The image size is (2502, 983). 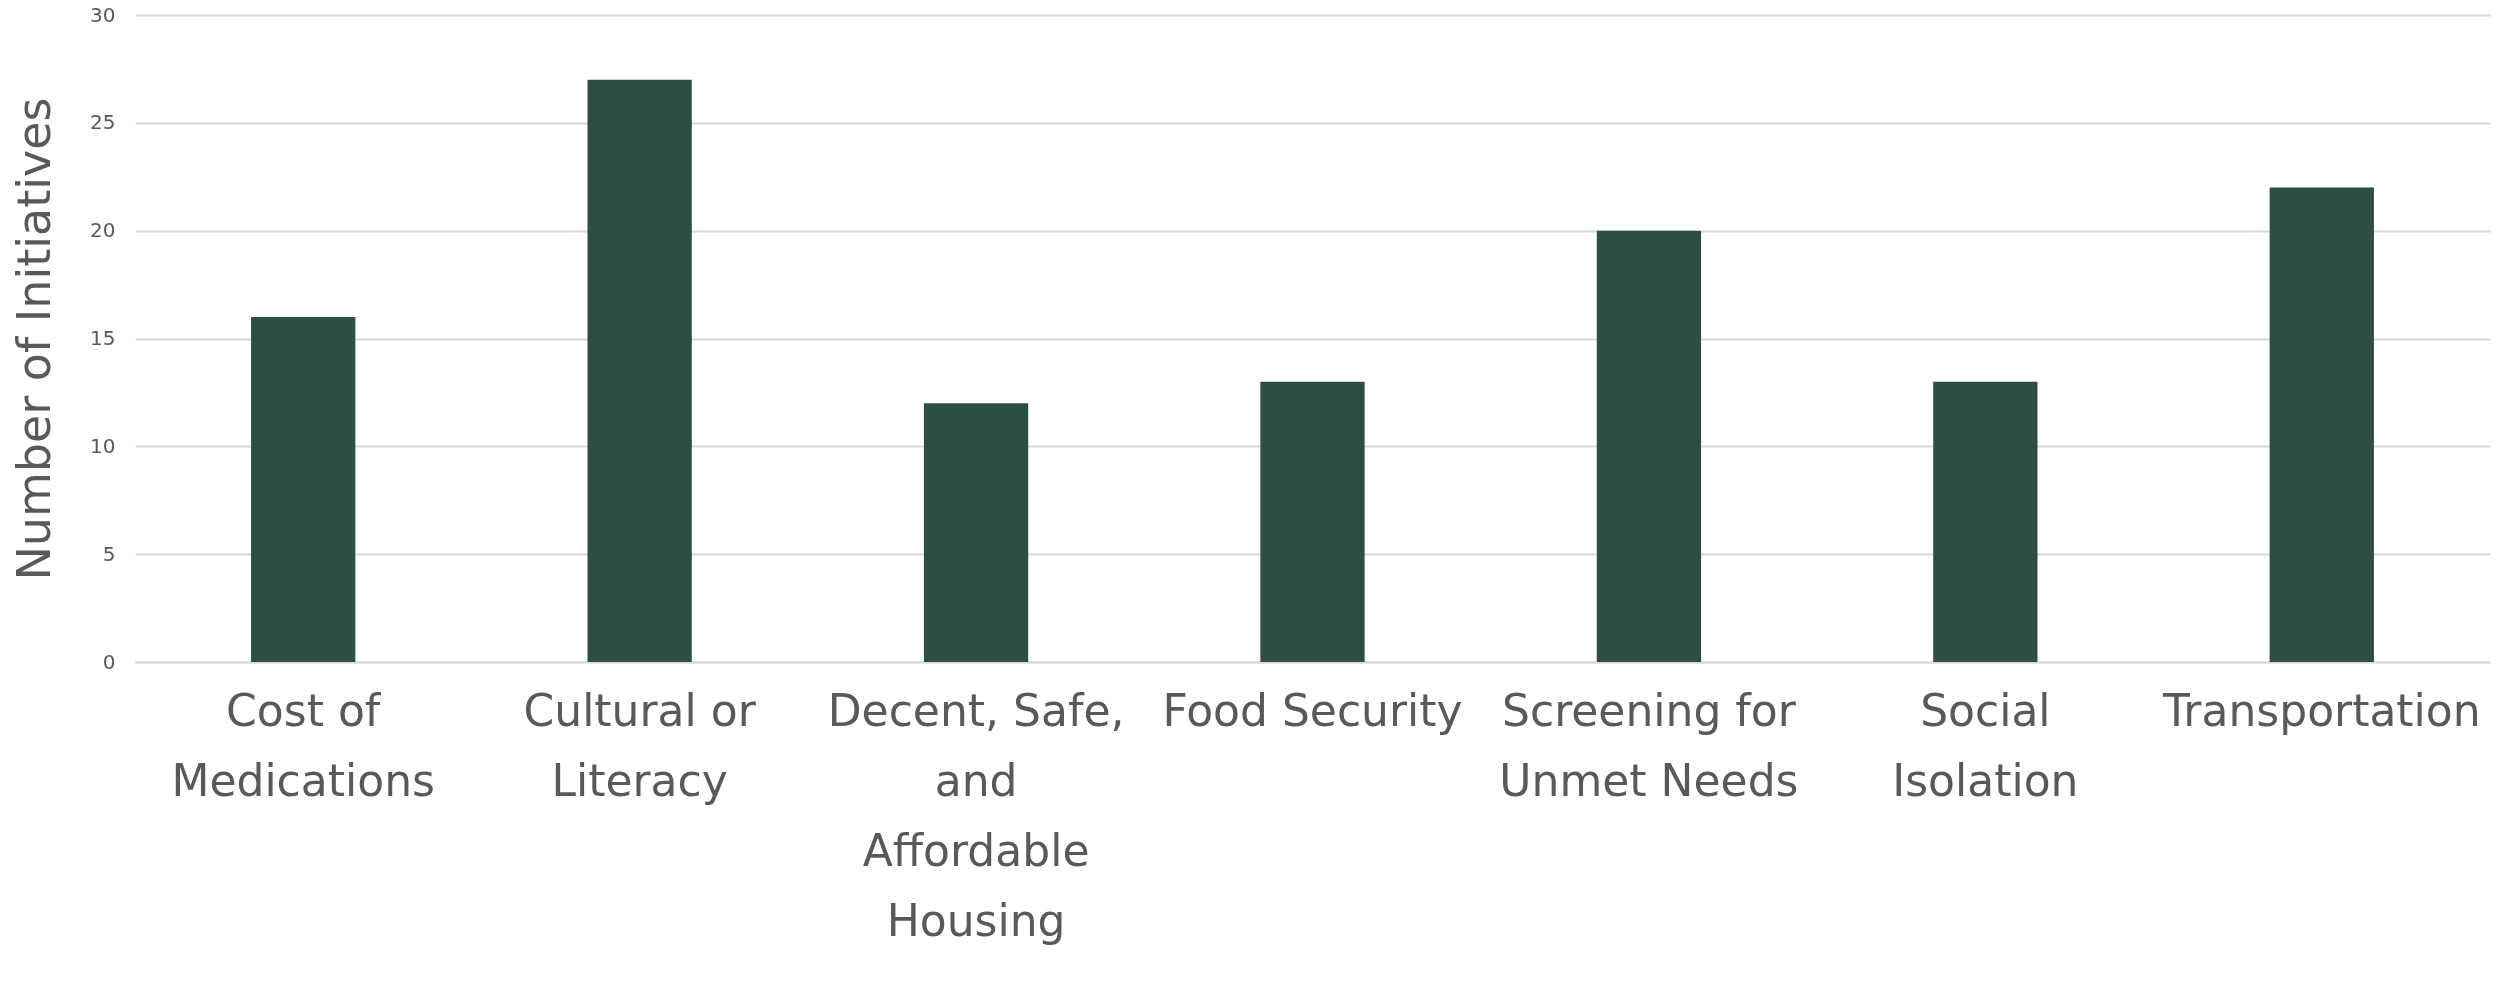 What do you see at coordinates (103, 338) in the screenshot?
I see `y-tick-label: 15` at bounding box center [103, 338].